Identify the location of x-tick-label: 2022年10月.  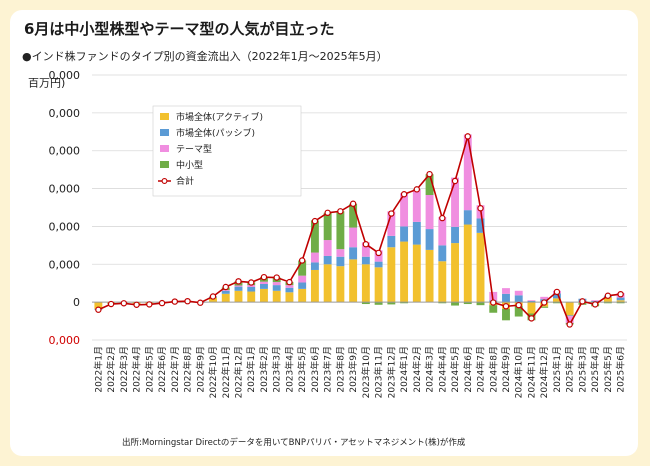
(213, 372).